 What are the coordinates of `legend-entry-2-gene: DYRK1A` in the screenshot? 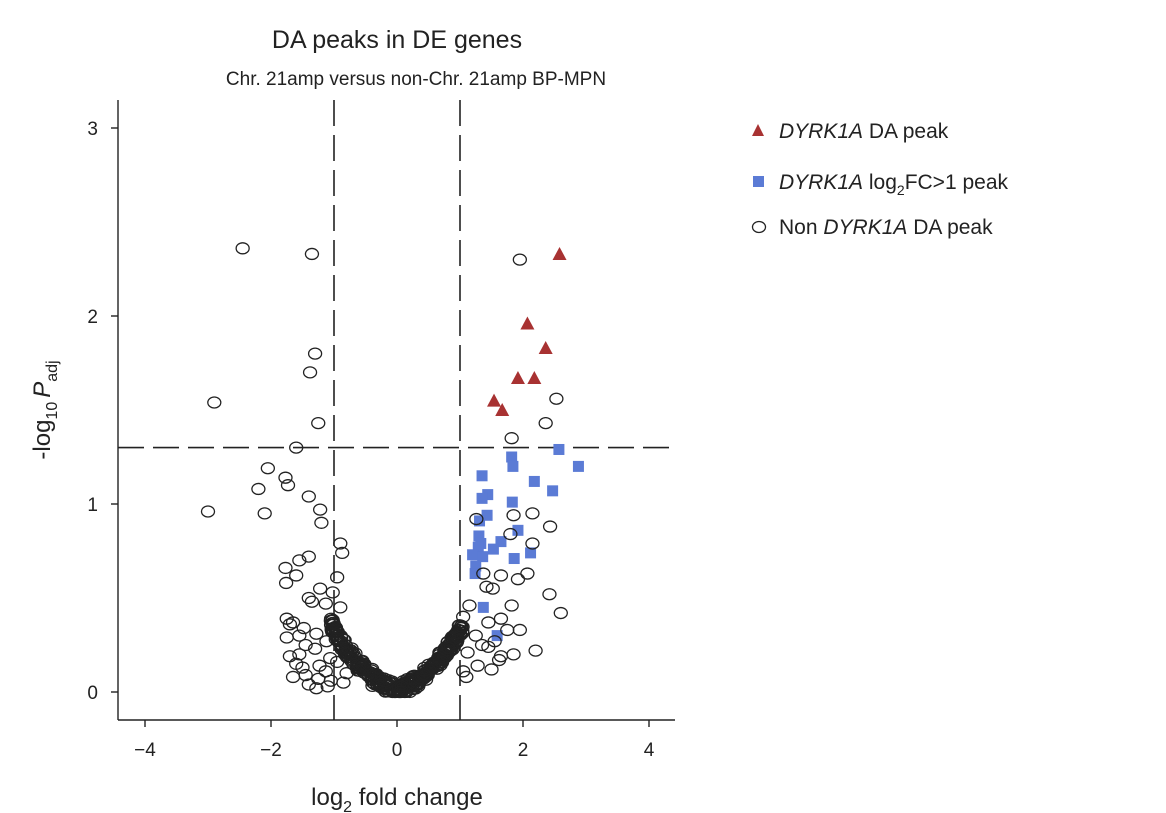 It's located at (821, 182).